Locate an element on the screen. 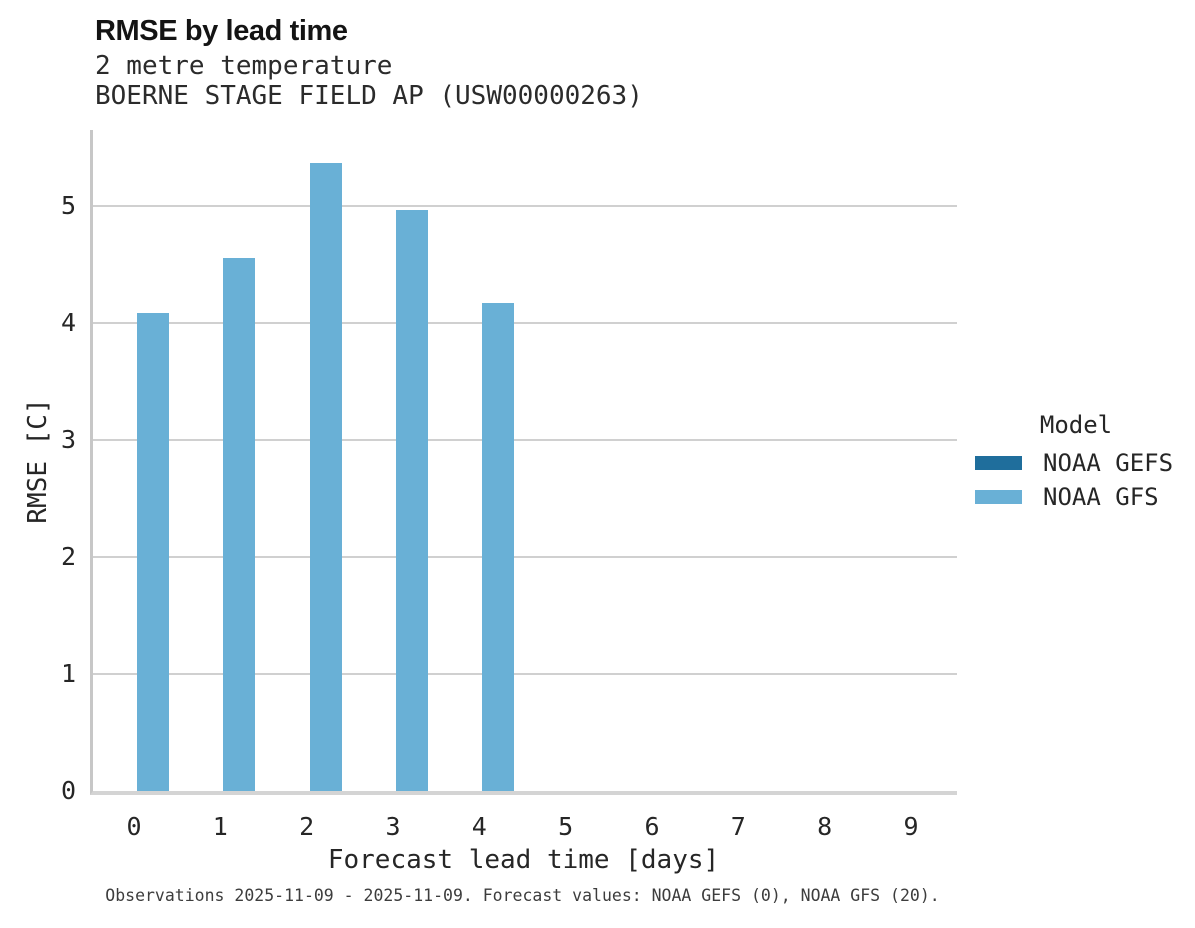 The width and height of the screenshot is (1195, 928). gridline-y3 is located at coordinates (525, 440).